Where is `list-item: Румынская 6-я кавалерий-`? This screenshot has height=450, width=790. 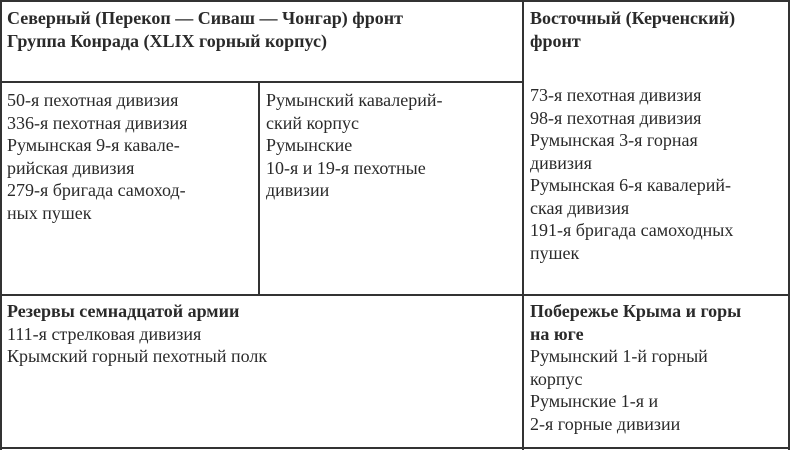 list-item: Румынская 6-я кавалерий- is located at coordinates (630, 185).